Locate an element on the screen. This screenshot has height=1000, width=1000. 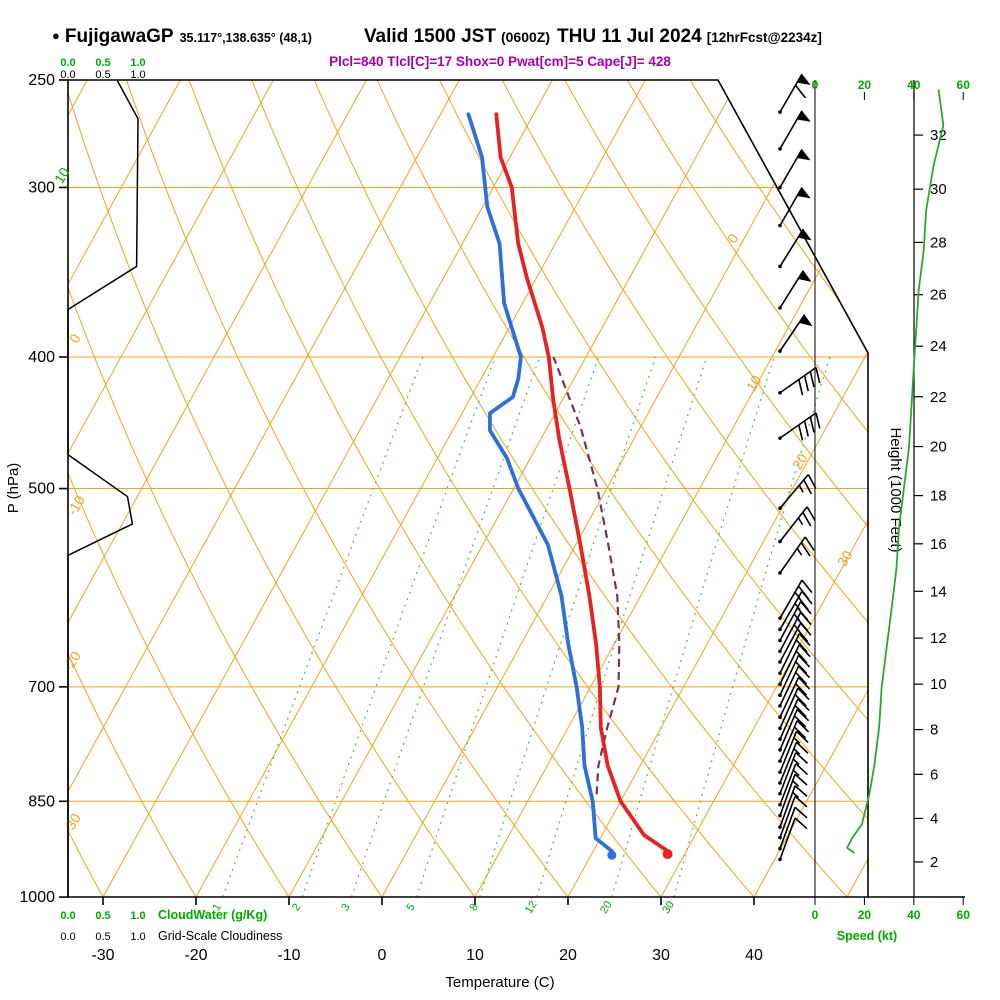
svg-text: 850 is located at coordinates (41, 801).